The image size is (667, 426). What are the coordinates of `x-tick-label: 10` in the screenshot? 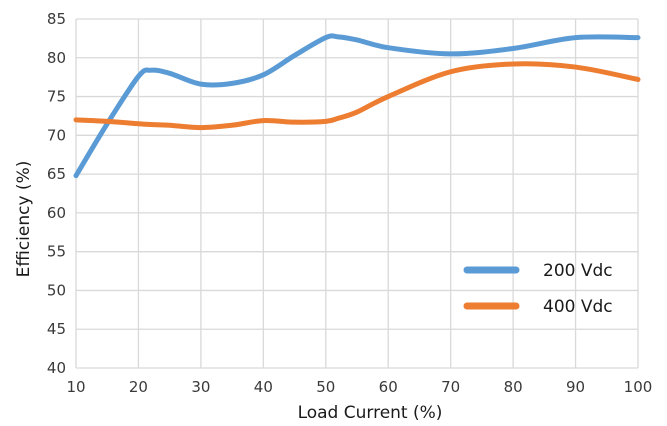 It's located at (75, 387).